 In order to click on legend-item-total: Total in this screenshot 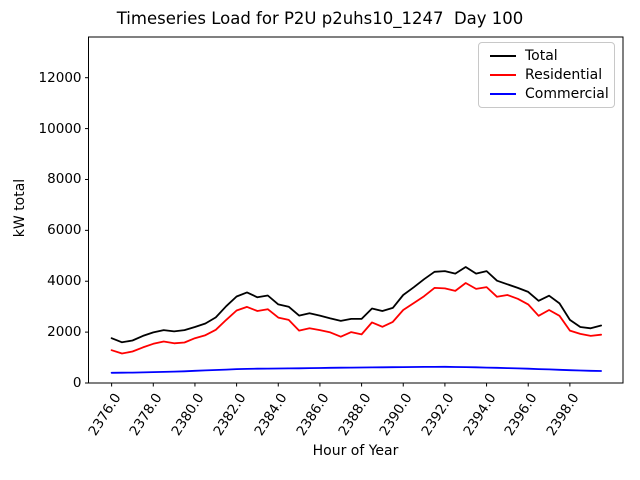, I will do `click(546, 55)`.